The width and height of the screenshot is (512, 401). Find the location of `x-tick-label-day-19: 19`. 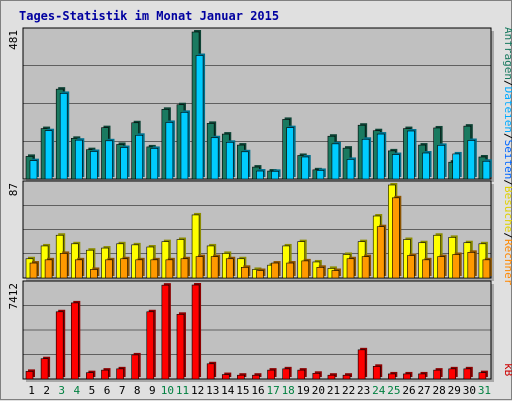

x-tick-label-day-19: 19 is located at coordinates (303, 390).